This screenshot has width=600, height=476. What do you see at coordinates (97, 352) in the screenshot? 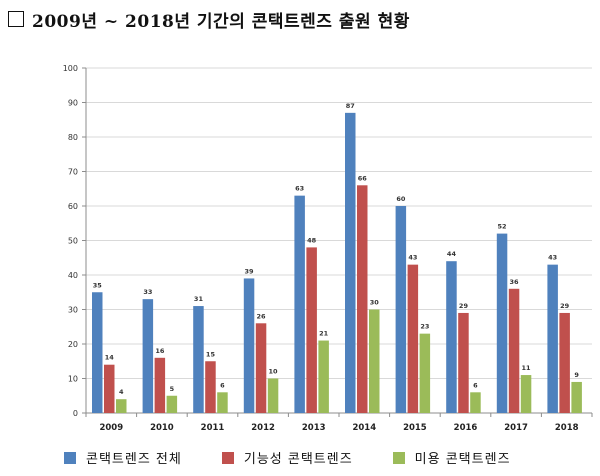
I see `bar-total-2009` at bounding box center [97, 352].